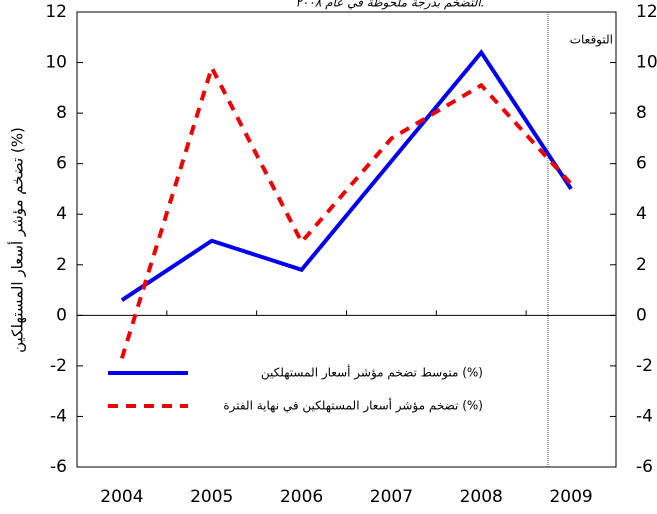 The image size is (657, 514). What do you see at coordinates (644, 366) in the screenshot?
I see `y2-tick-label: -2` at bounding box center [644, 366].